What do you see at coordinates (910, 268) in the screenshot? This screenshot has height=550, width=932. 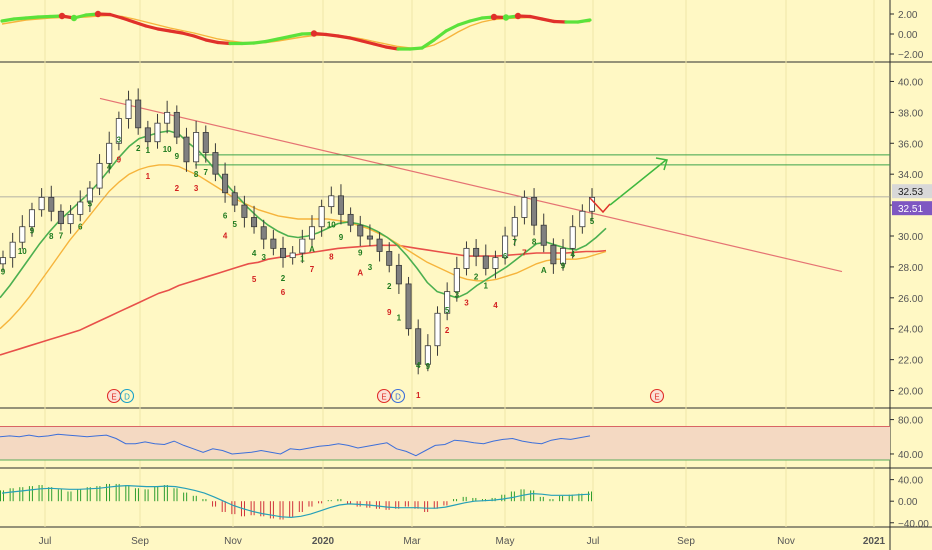 I see `price-tick-label: 28.00` at bounding box center [910, 268].